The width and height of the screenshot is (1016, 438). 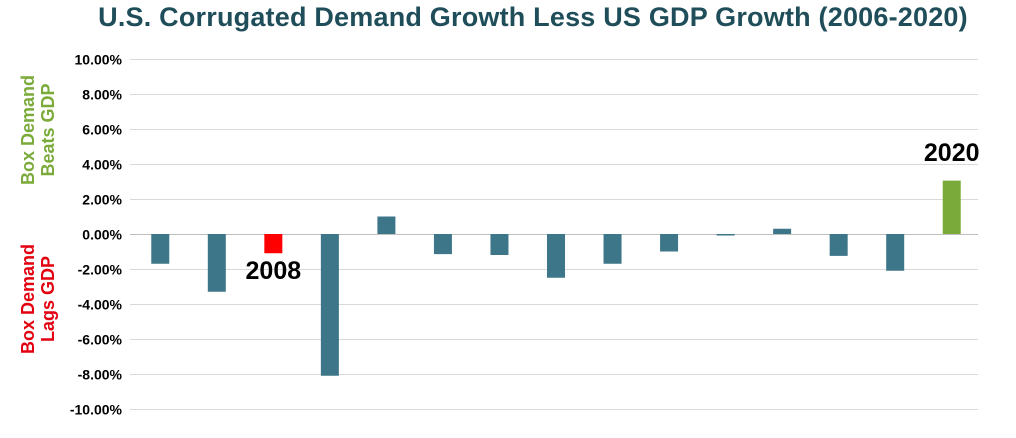 What do you see at coordinates (216, 263) in the screenshot?
I see `bar-2007` at bounding box center [216, 263].